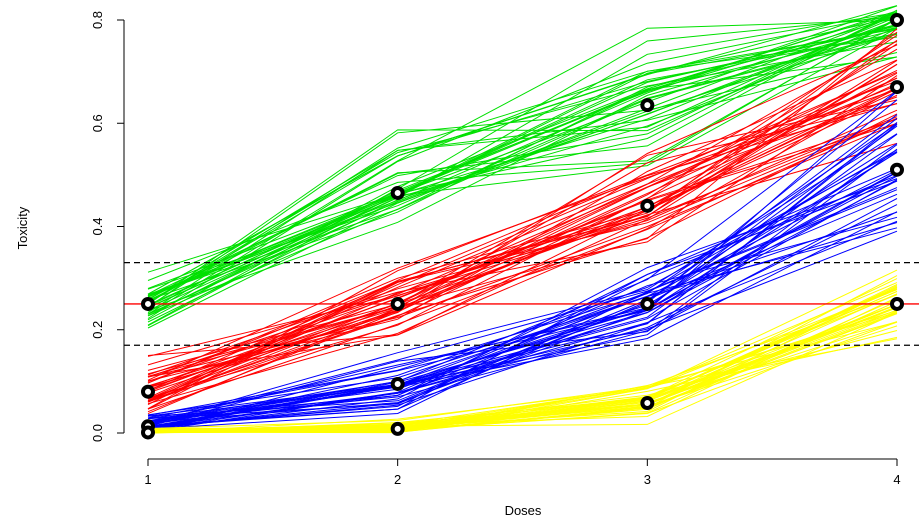 Image resolution: width=919 pixels, height=523 pixels. Describe the element at coordinates (97, 226) in the screenshot. I see `y-tick-label: 0.4` at that location.